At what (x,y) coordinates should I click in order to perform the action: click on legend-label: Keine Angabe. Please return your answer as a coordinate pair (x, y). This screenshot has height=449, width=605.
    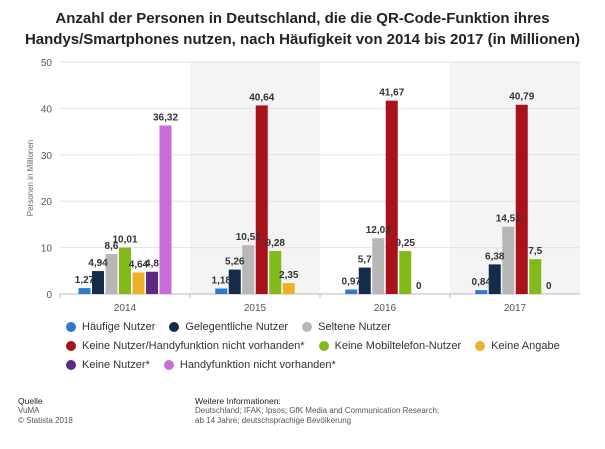
    Looking at the image, I should click on (525, 346).